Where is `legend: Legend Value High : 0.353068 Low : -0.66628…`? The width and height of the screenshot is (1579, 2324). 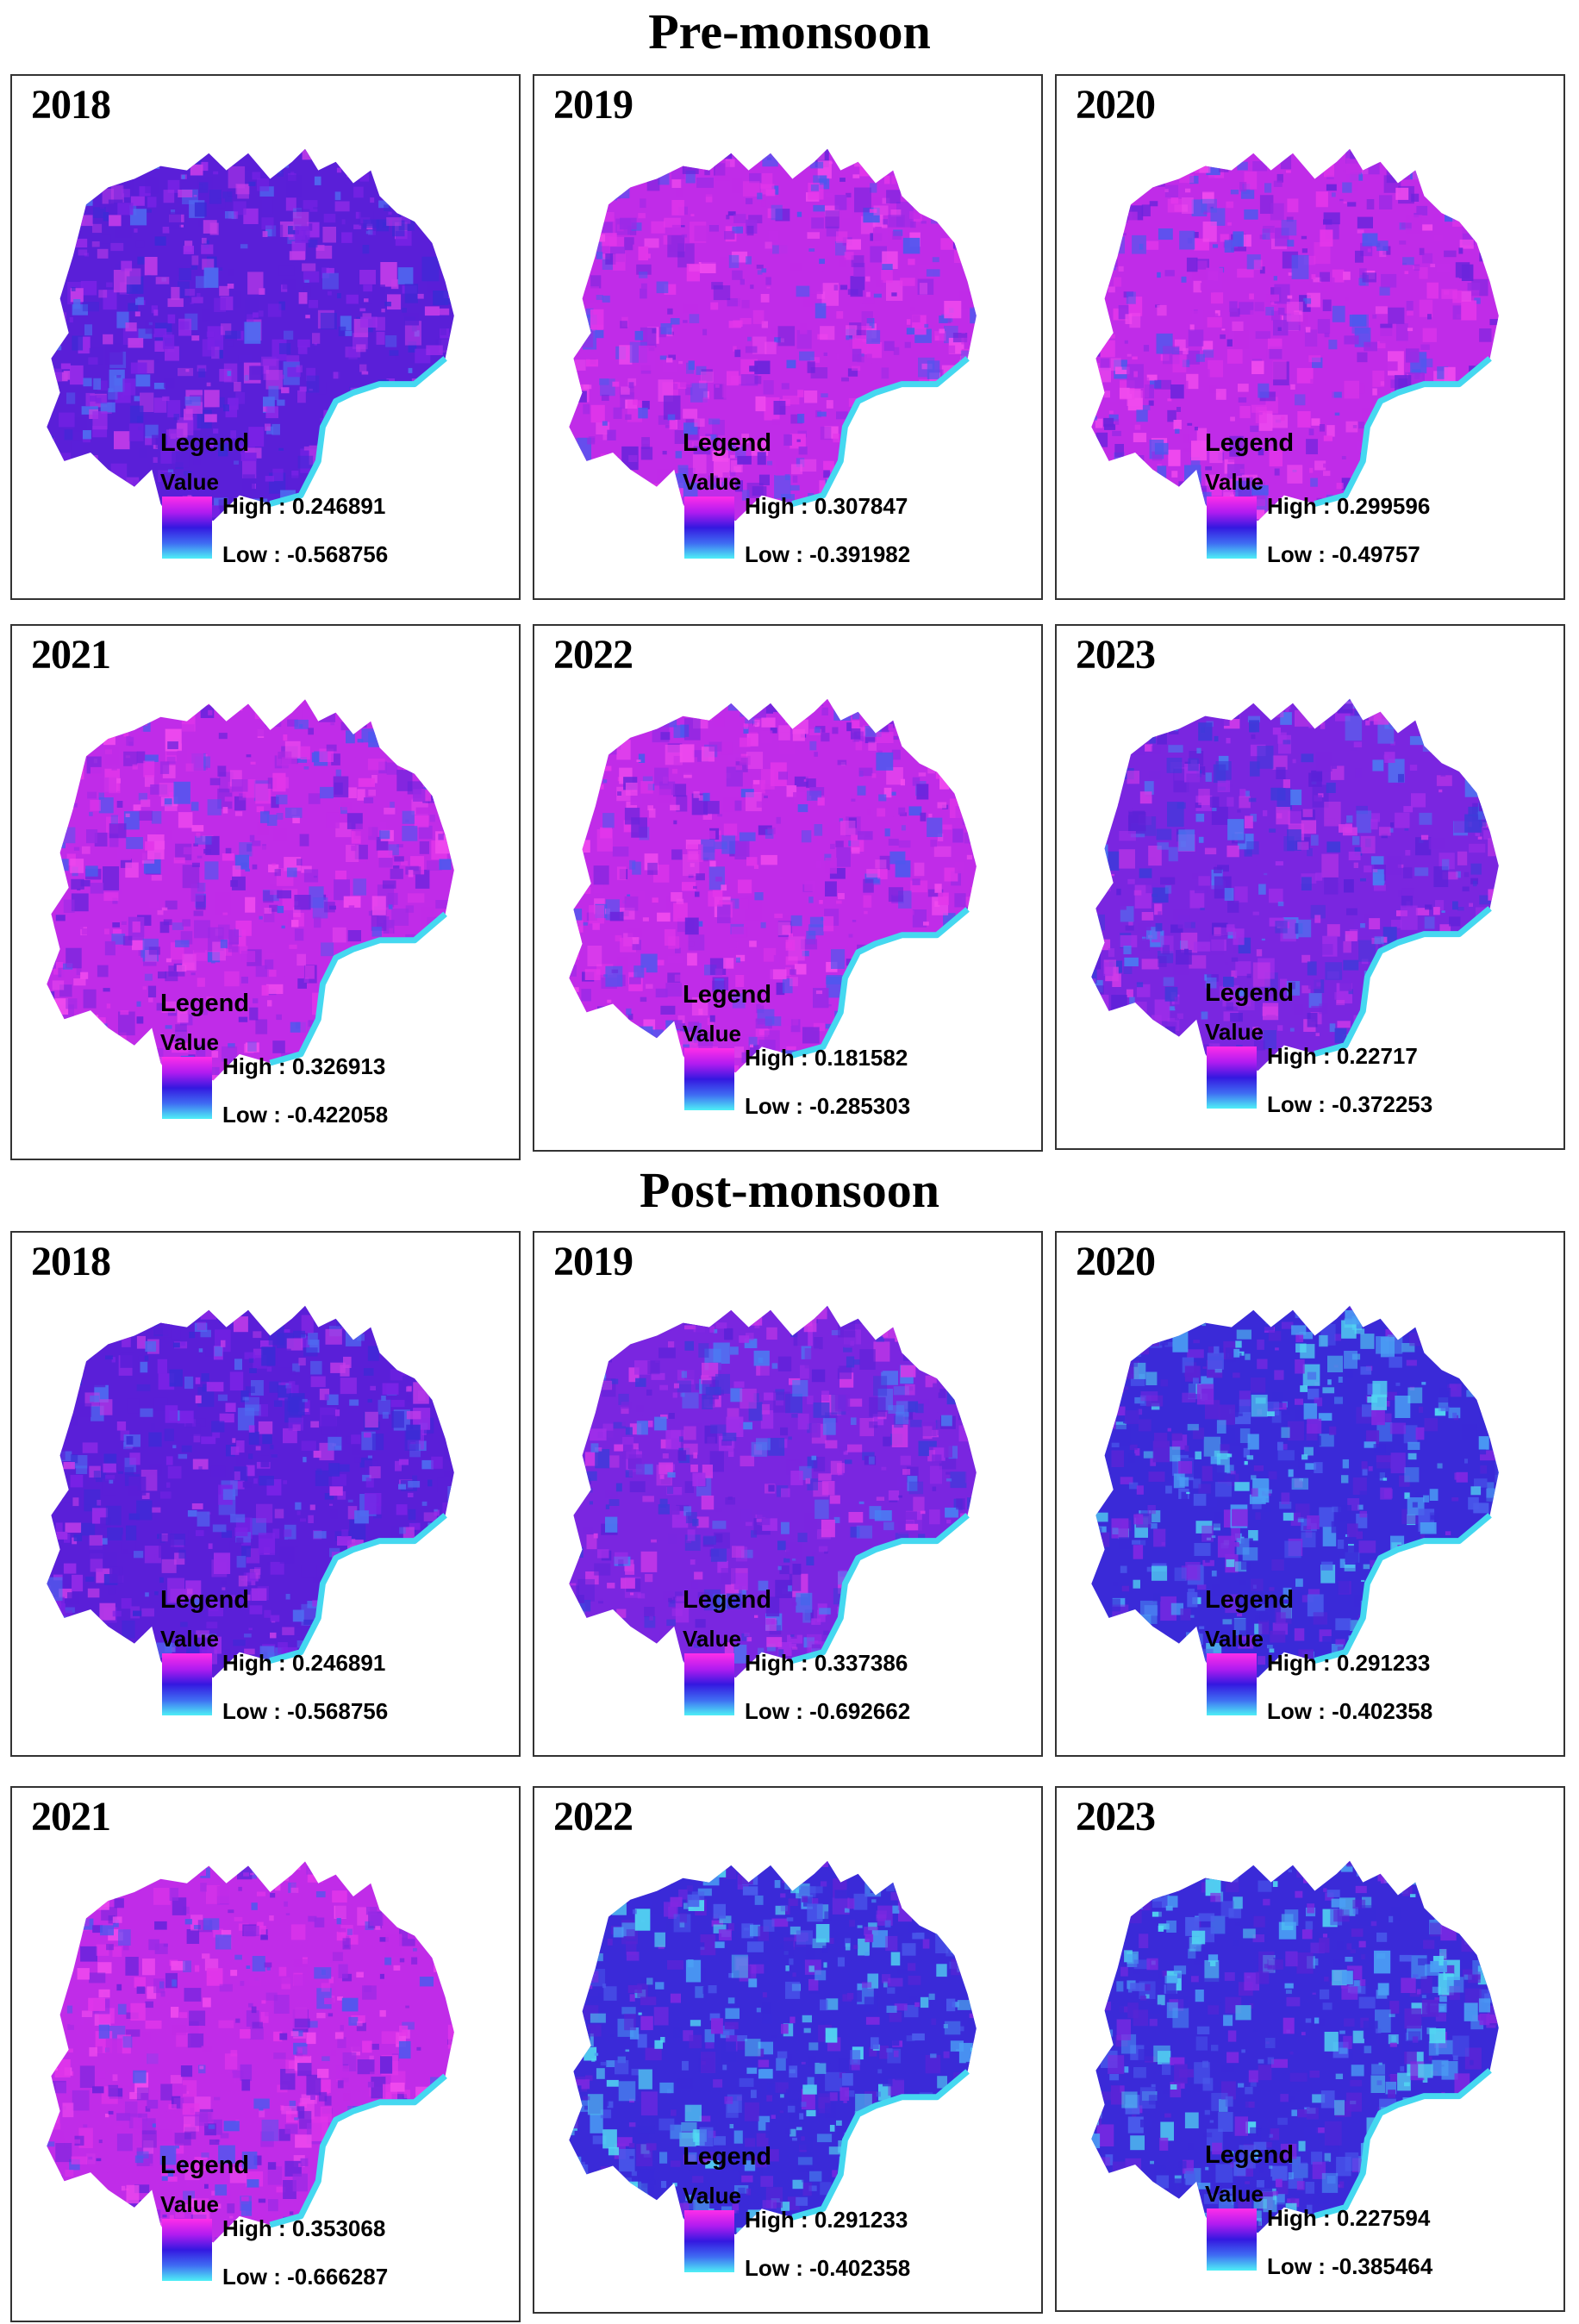 legend: Legend Value High : 0.353068 Low : -0.66628… is located at coordinates (333, 2229).